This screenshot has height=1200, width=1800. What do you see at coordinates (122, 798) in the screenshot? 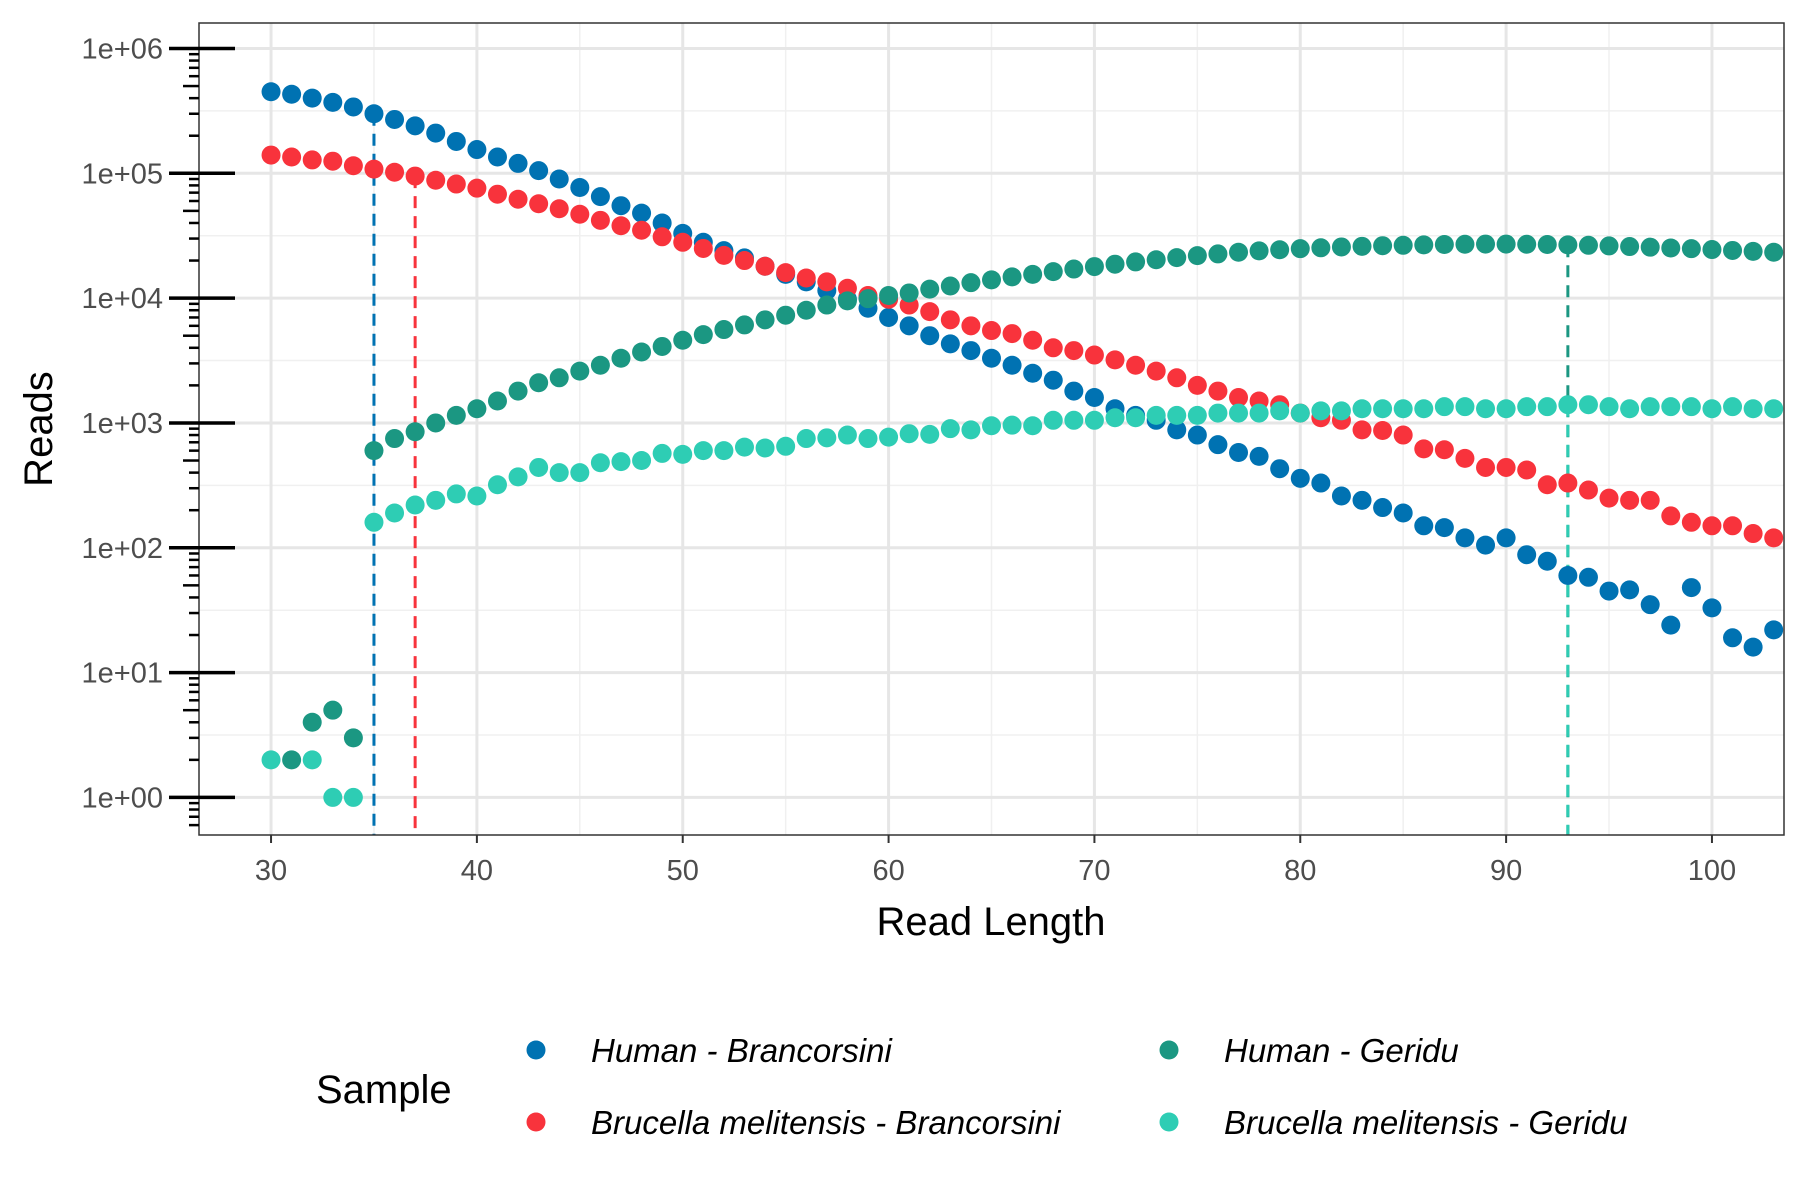
I see `y-tick-label: 1e+00` at bounding box center [122, 798].